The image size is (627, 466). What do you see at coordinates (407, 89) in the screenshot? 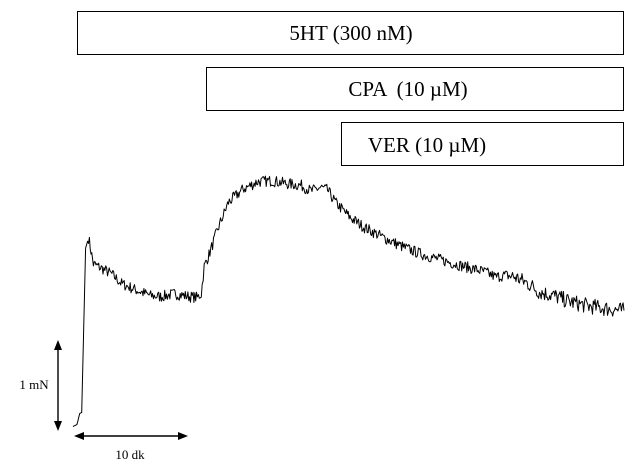
I see `drug-bar-cpa-label: CPA (10 µM)` at bounding box center [407, 89].